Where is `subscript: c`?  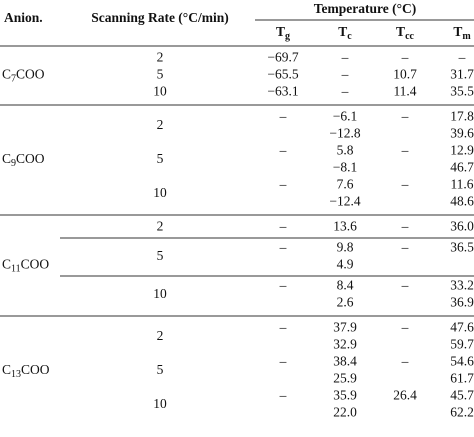
subscript: c is located at coordinates (349, 36).